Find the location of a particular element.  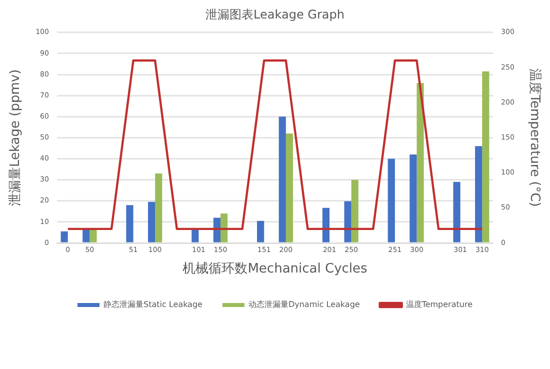

legend-label: 温度Temperature is located at coordinates (439, 305).